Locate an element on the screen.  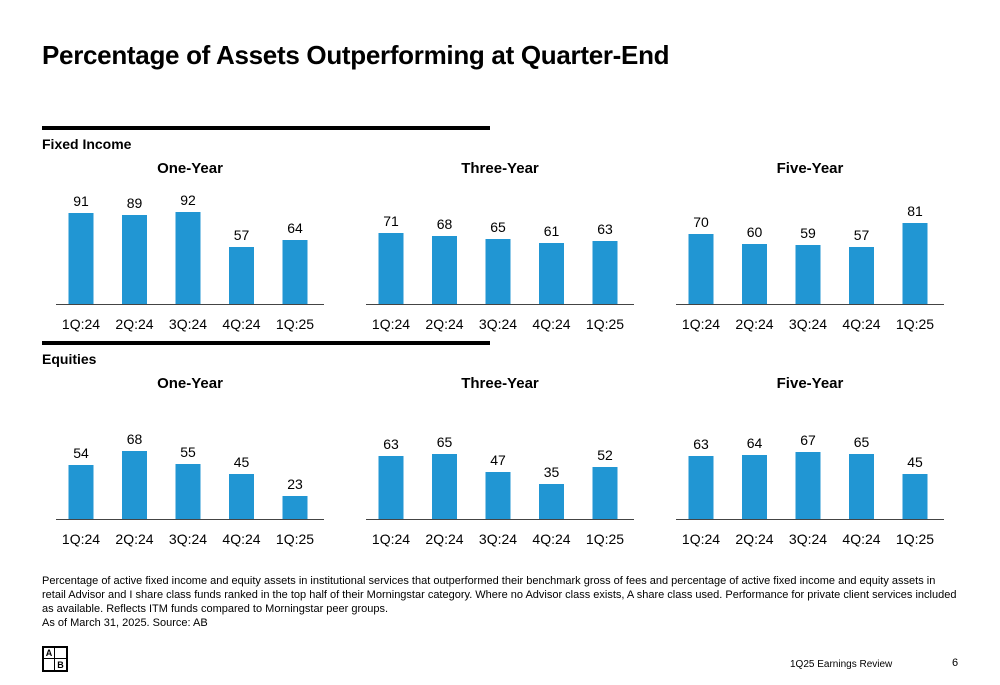
data-label: 71 is located at coordinates (391, 221).